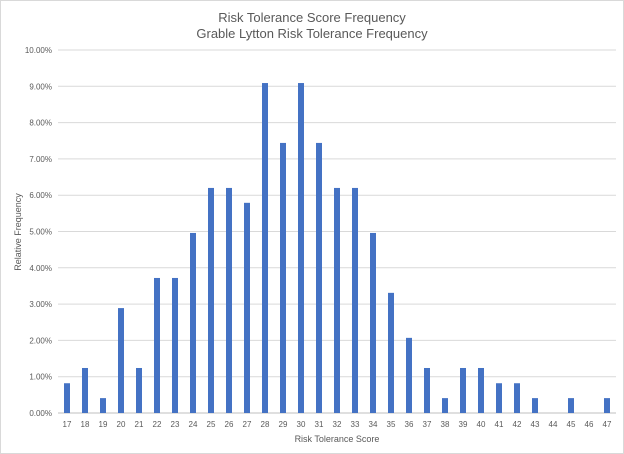 The width and height of the screenshot is (624, 454). Describe the element at coordinates (355, 424) in the screenshot. I see `x-tick-label: 33` at that location.